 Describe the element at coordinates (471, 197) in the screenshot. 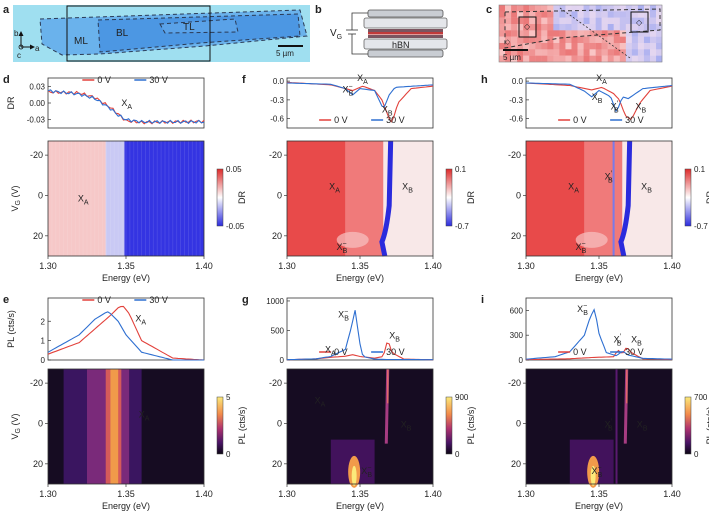

I see `colorbar-label: DR` at that location.